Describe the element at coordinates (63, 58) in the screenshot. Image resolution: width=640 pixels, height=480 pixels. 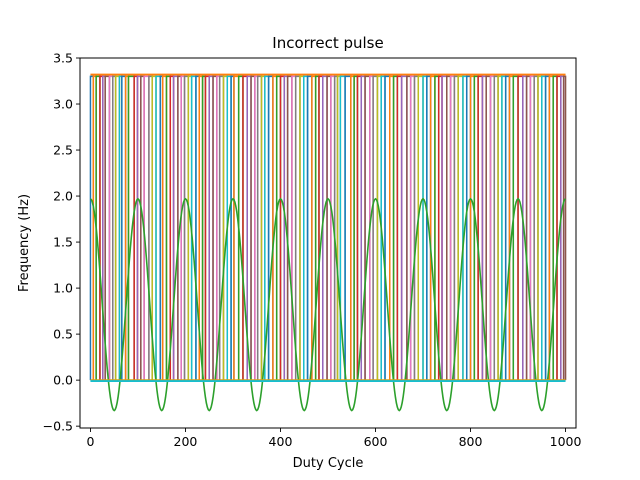
I see `y-tick-label: 3.5` at that location.